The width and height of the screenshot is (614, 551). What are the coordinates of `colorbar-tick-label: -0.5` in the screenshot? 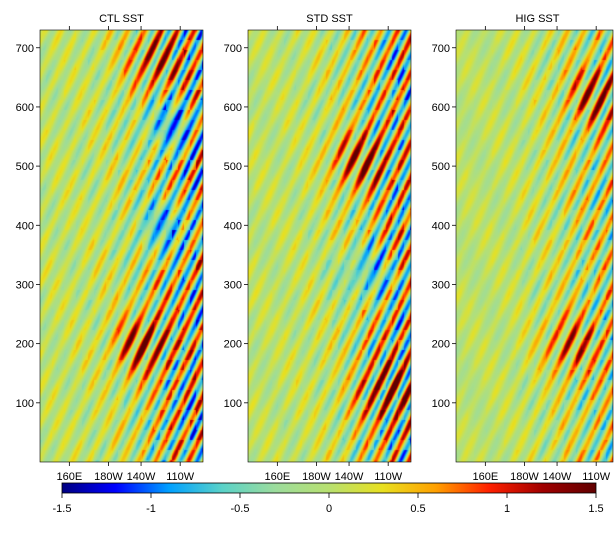 It's located at (240, 509).